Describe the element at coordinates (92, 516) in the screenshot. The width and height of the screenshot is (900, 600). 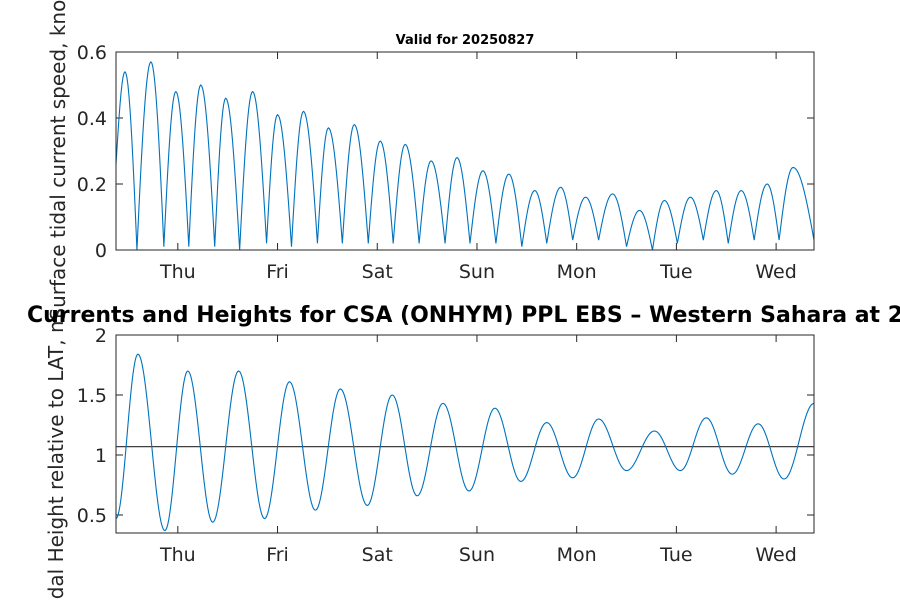
I see `height-y-tick-label: 0.5` at that location.